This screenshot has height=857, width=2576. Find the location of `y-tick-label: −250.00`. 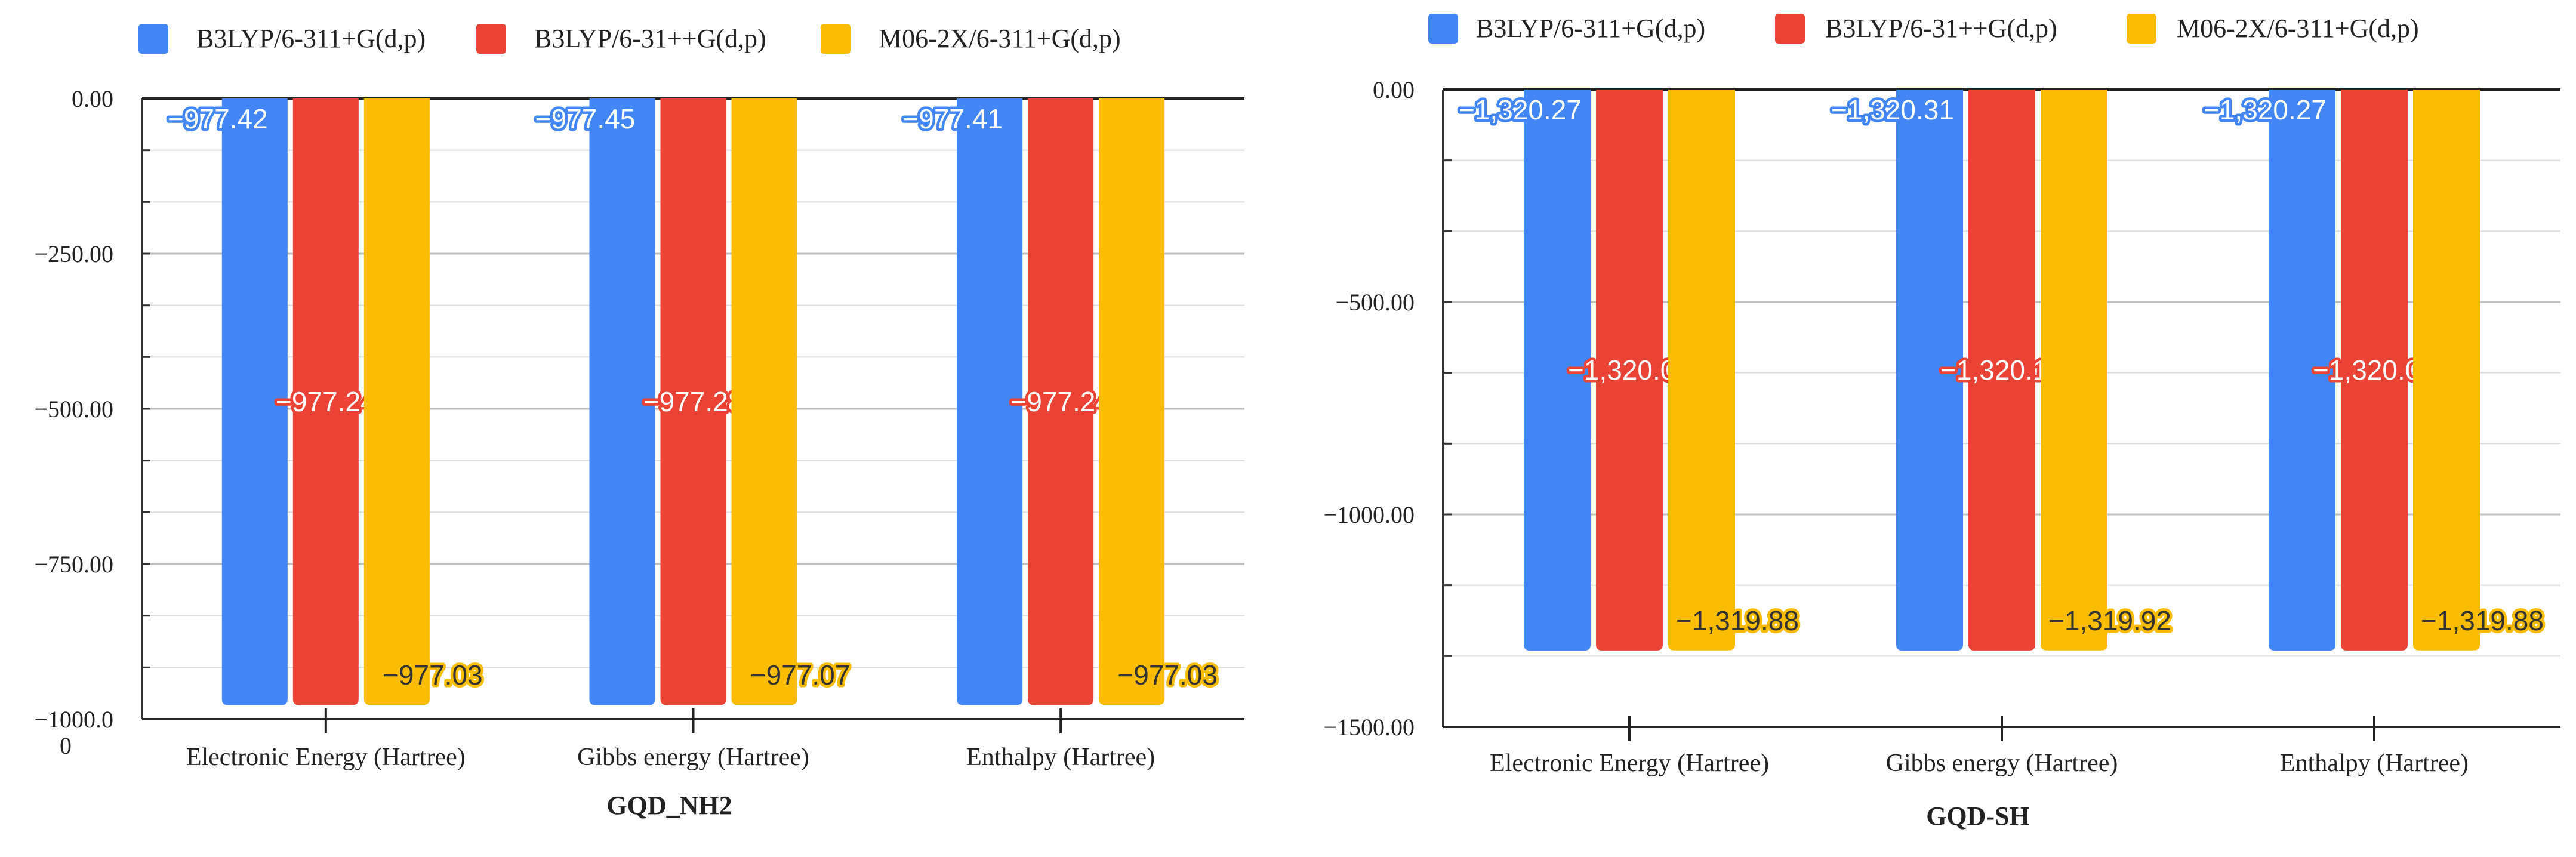

y-tick-label: −250.00 is located at coordinates (73, 254).